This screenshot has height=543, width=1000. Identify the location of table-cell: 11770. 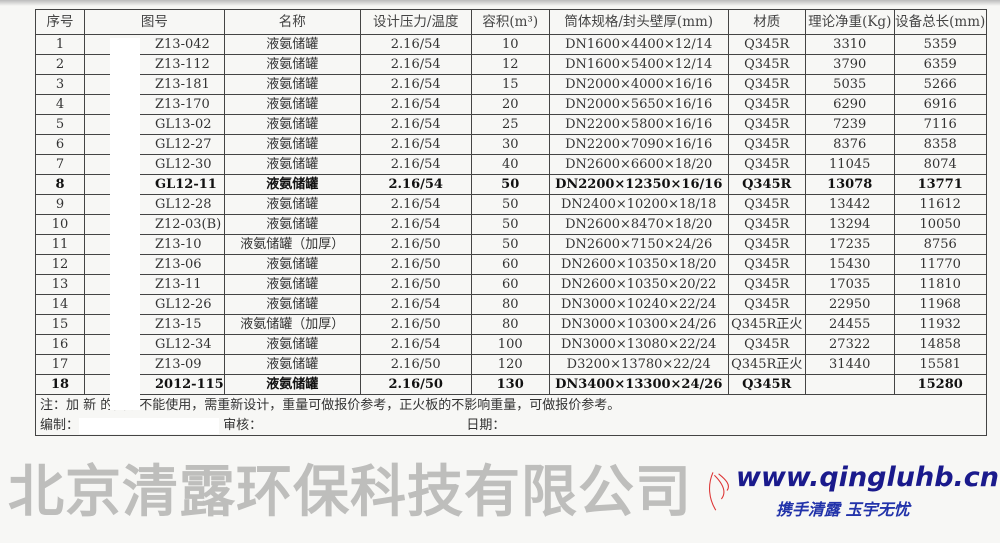
(940, 264).